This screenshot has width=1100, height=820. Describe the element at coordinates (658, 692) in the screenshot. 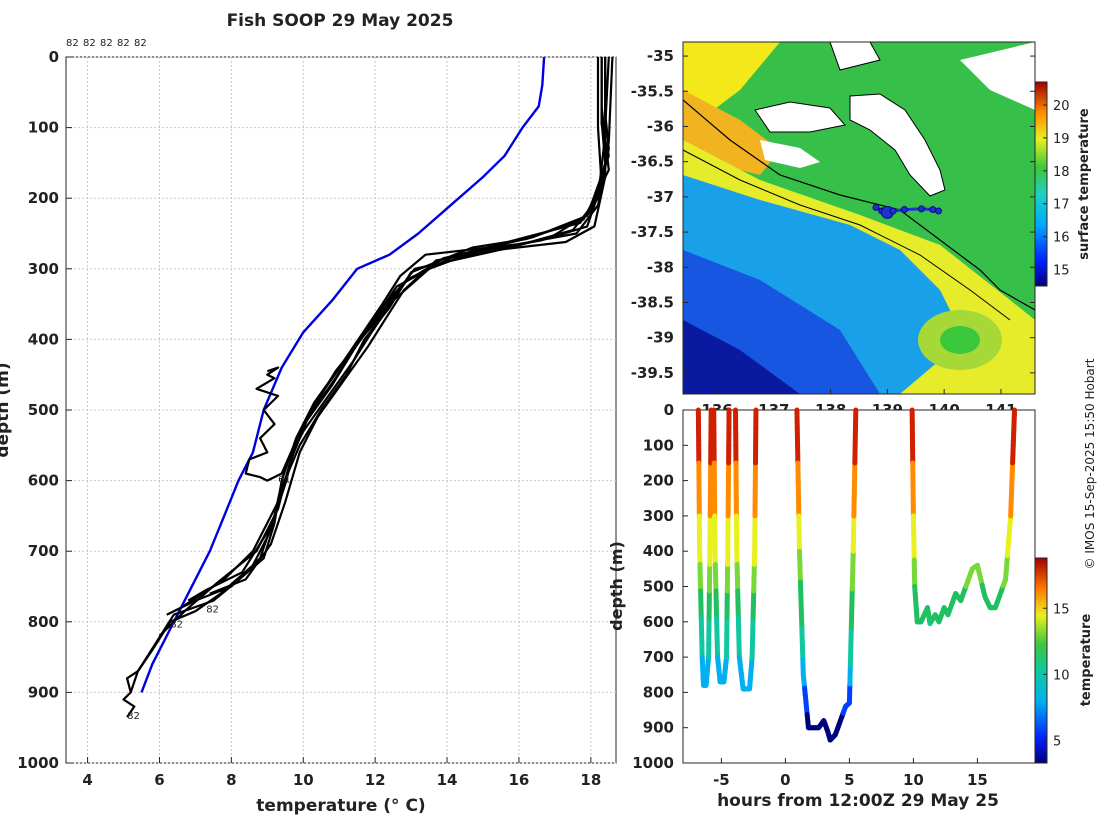

I see `depth-time-y-tick-label: 800` at that location.